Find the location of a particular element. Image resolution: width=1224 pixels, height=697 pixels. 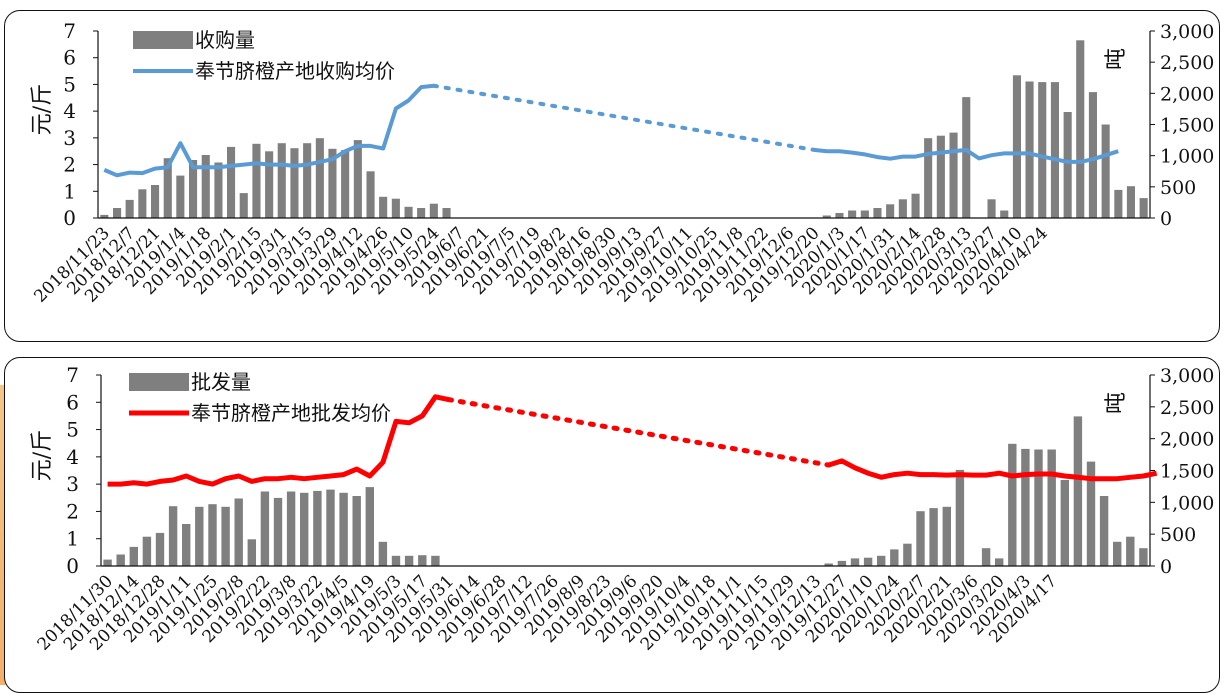

left-tick-label: 7 is located at coordinates (72, 375).